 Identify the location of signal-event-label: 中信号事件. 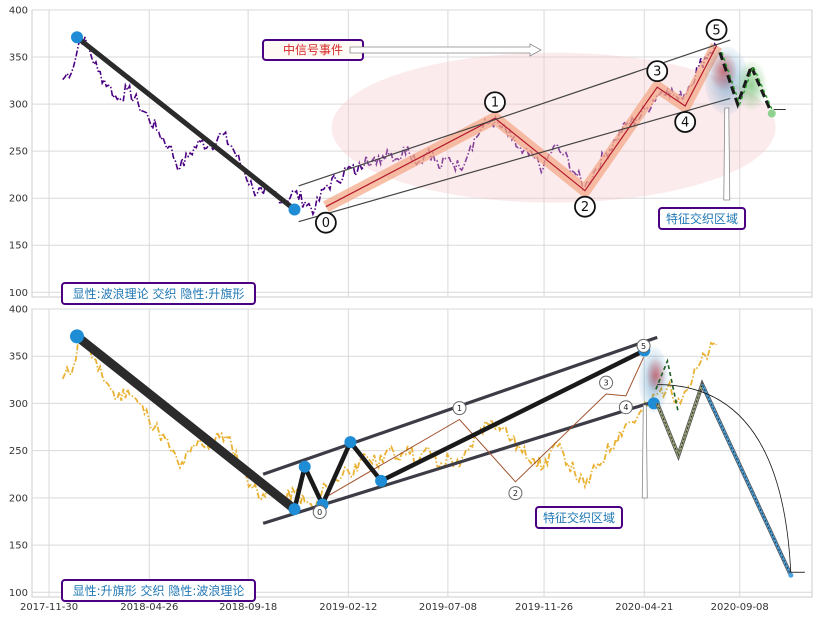
(313, 49).